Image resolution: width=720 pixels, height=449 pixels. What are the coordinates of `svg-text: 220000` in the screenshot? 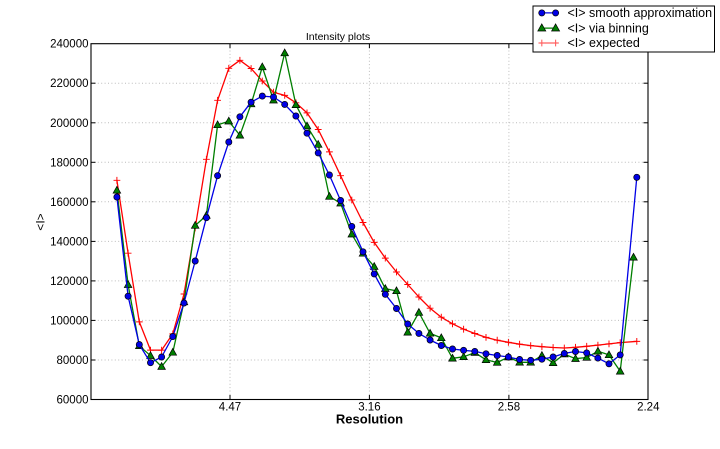 It's located at (69, 84).